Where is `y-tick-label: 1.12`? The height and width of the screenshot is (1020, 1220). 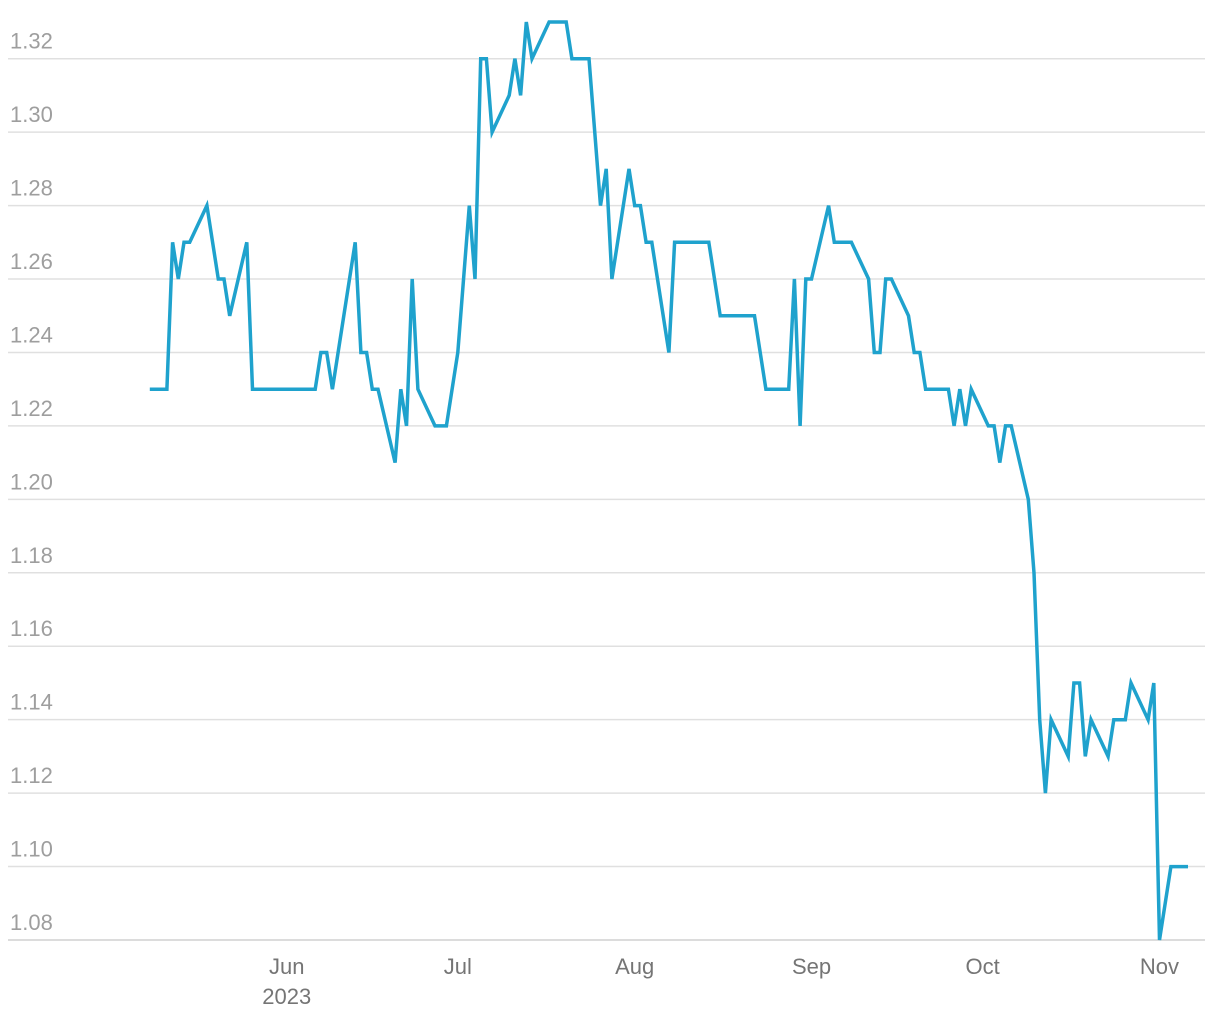 y-tick-label: 1.12 is located at coordinates (31, 775).